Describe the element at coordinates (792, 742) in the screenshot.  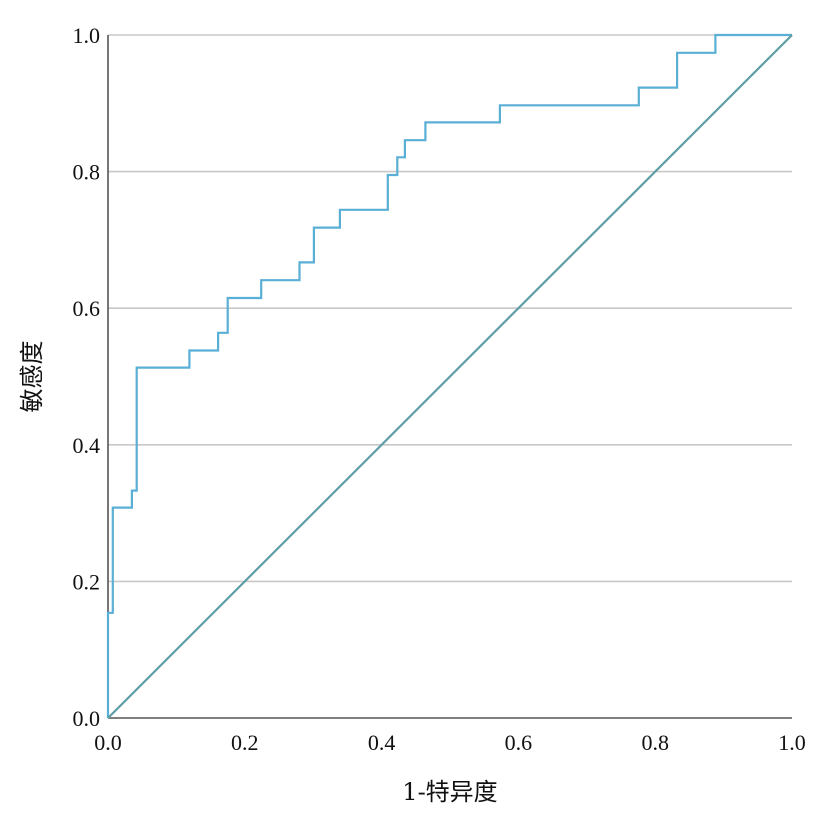
I see `x-tick-label-5: 1.0` at that location.